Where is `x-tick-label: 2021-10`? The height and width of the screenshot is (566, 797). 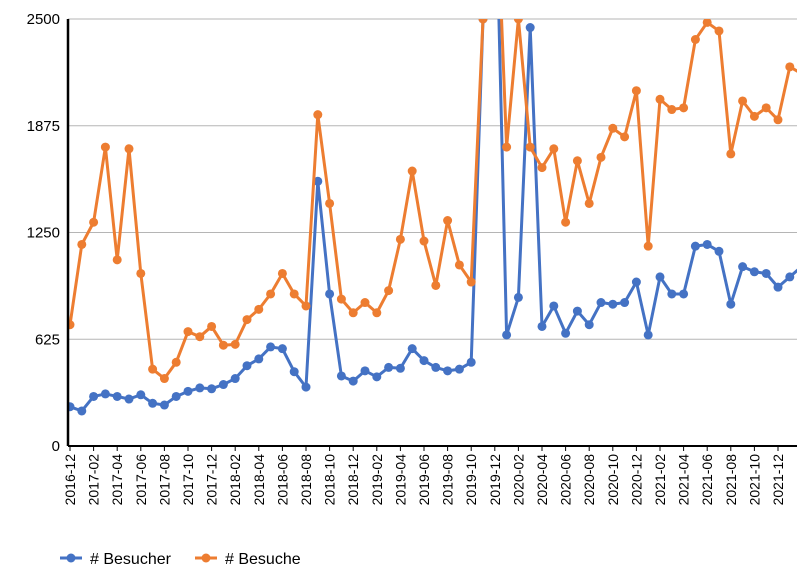 x-tick-label: 2021-10 is located at coordinates (754, 480).